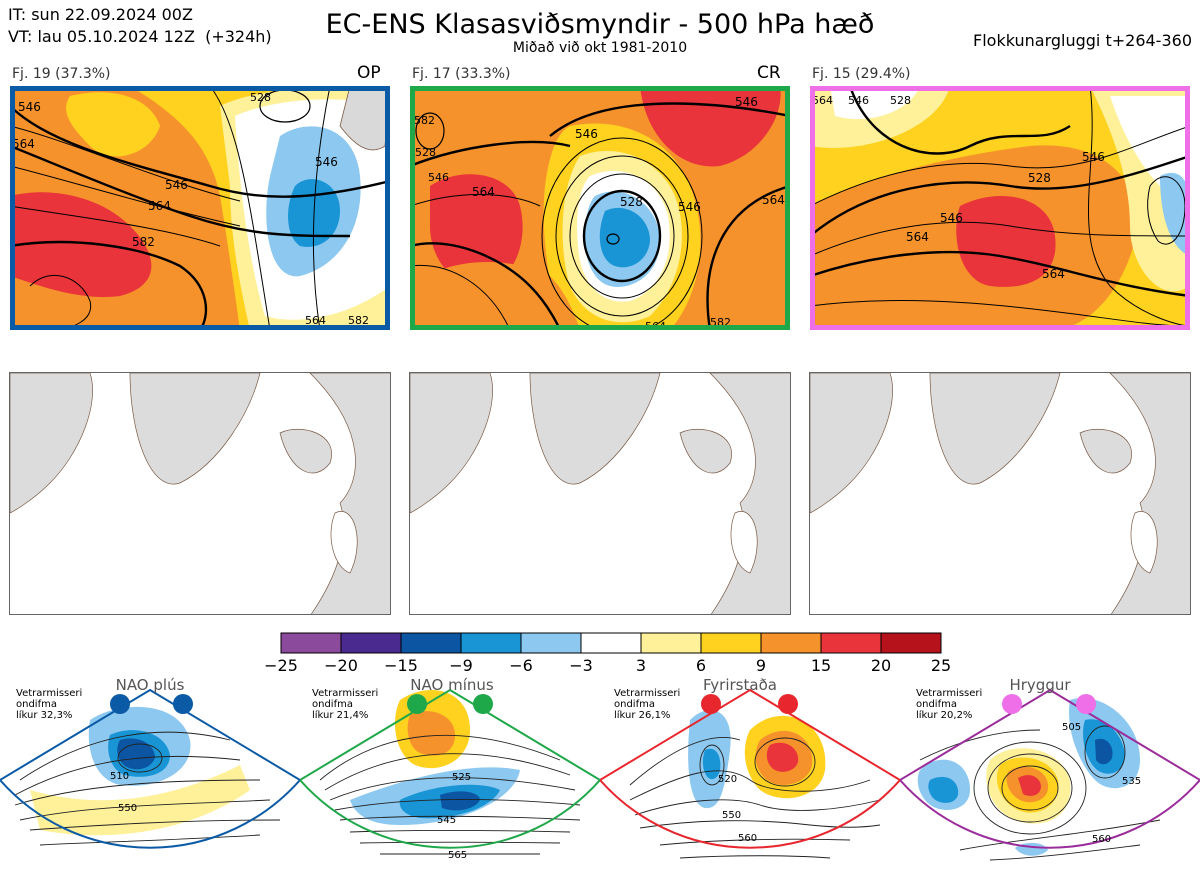 This screenshot has height=875, width=1200. What do you see at coordinates (461, 74) in the screenshot?
I see `cluster-2-label: Fj. 17 (33.3%)` at bounding box center [461, 74].